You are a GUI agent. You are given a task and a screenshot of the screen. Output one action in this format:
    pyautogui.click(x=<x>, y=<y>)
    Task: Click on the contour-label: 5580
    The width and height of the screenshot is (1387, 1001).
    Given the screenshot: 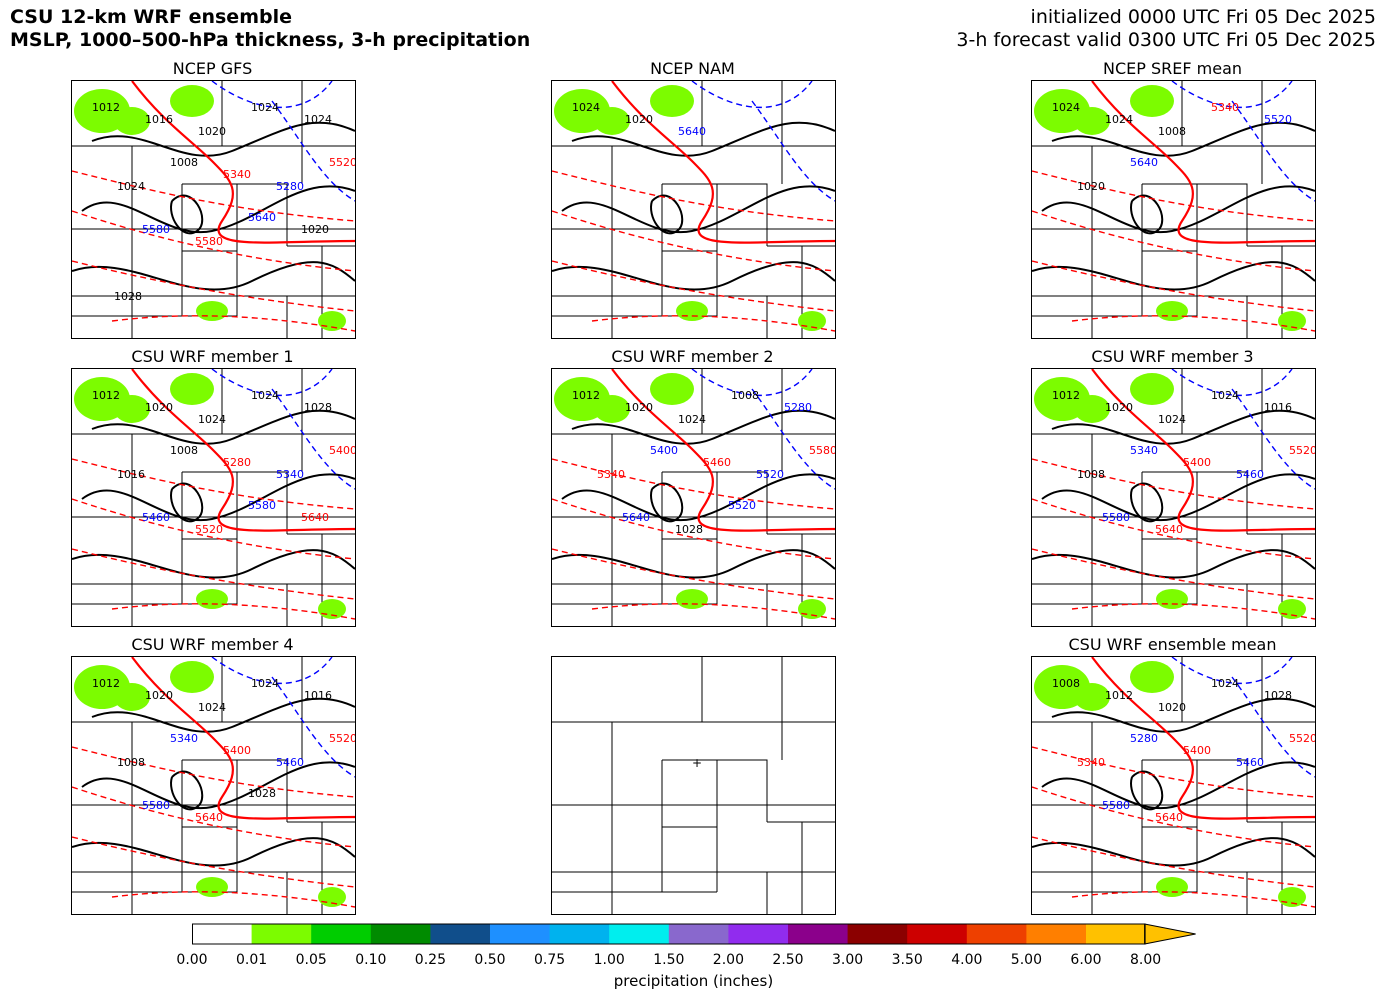 What is the action you would take?
    pyautogui.click(x=1116, y=517)
    